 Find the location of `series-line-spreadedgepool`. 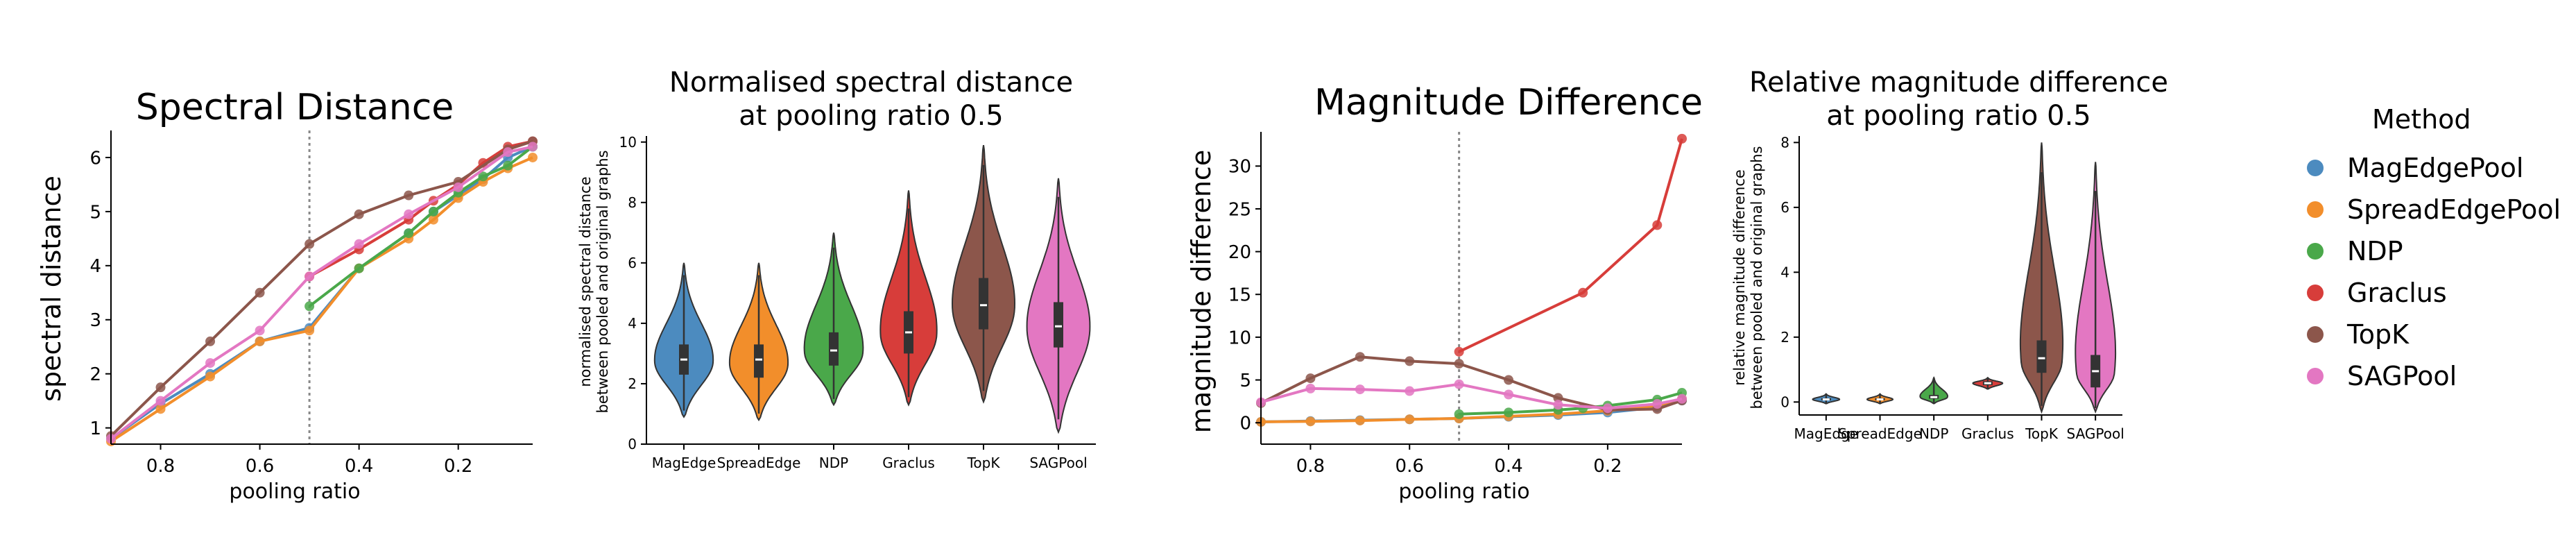

series-line-spreadedgepool is located at coordinates (321, 299).